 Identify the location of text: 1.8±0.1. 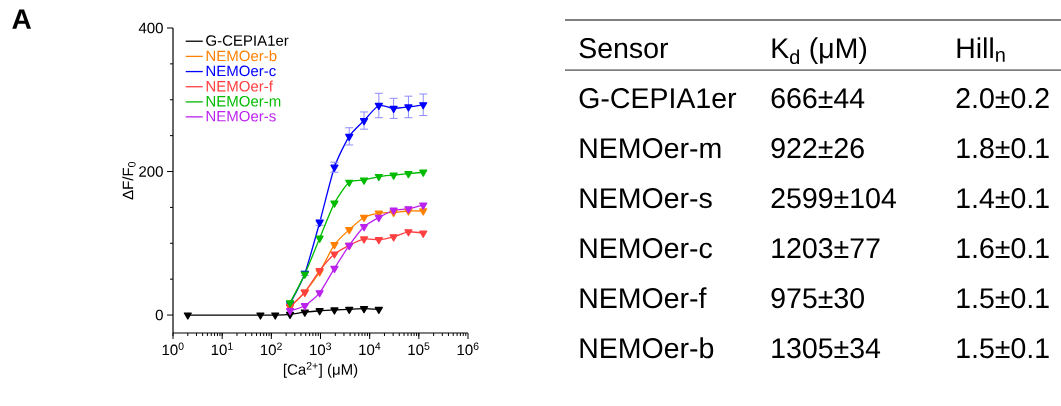
(1003, 148).